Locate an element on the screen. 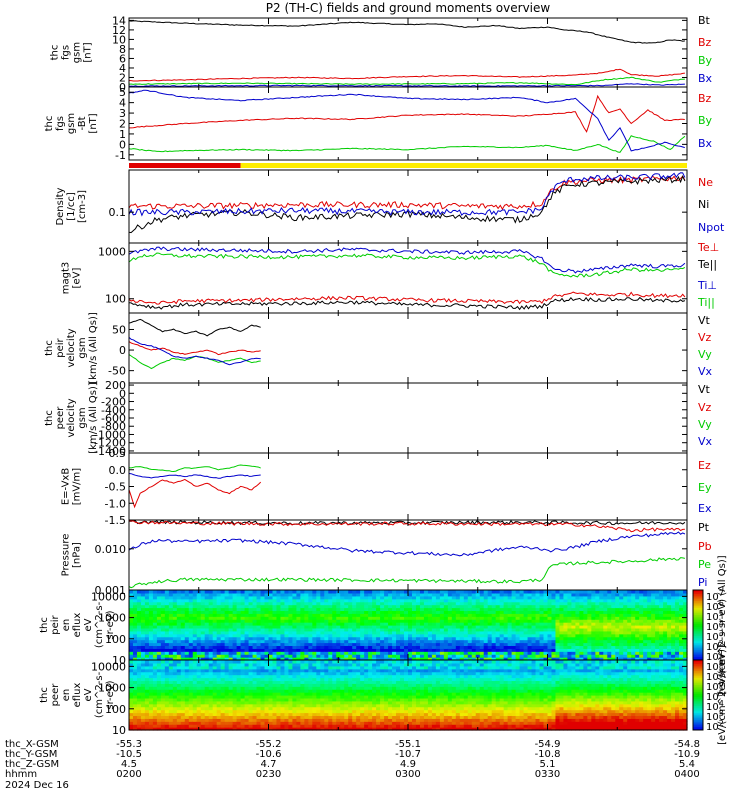 This screenshot has height=800, width=750. legend-Ti⊥: Ti⊥ is located at coordinates (707, 285).